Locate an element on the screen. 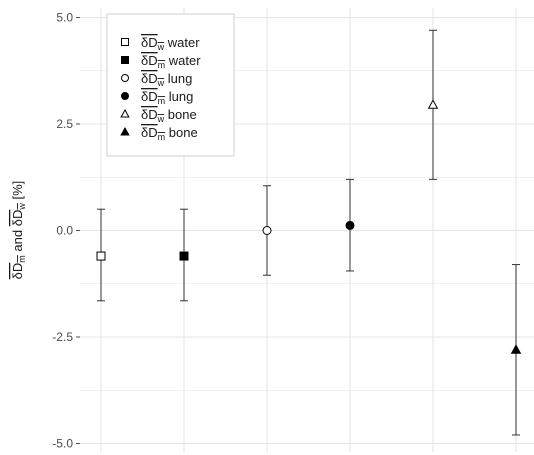  legend-box is located at coordinates (170, 85).